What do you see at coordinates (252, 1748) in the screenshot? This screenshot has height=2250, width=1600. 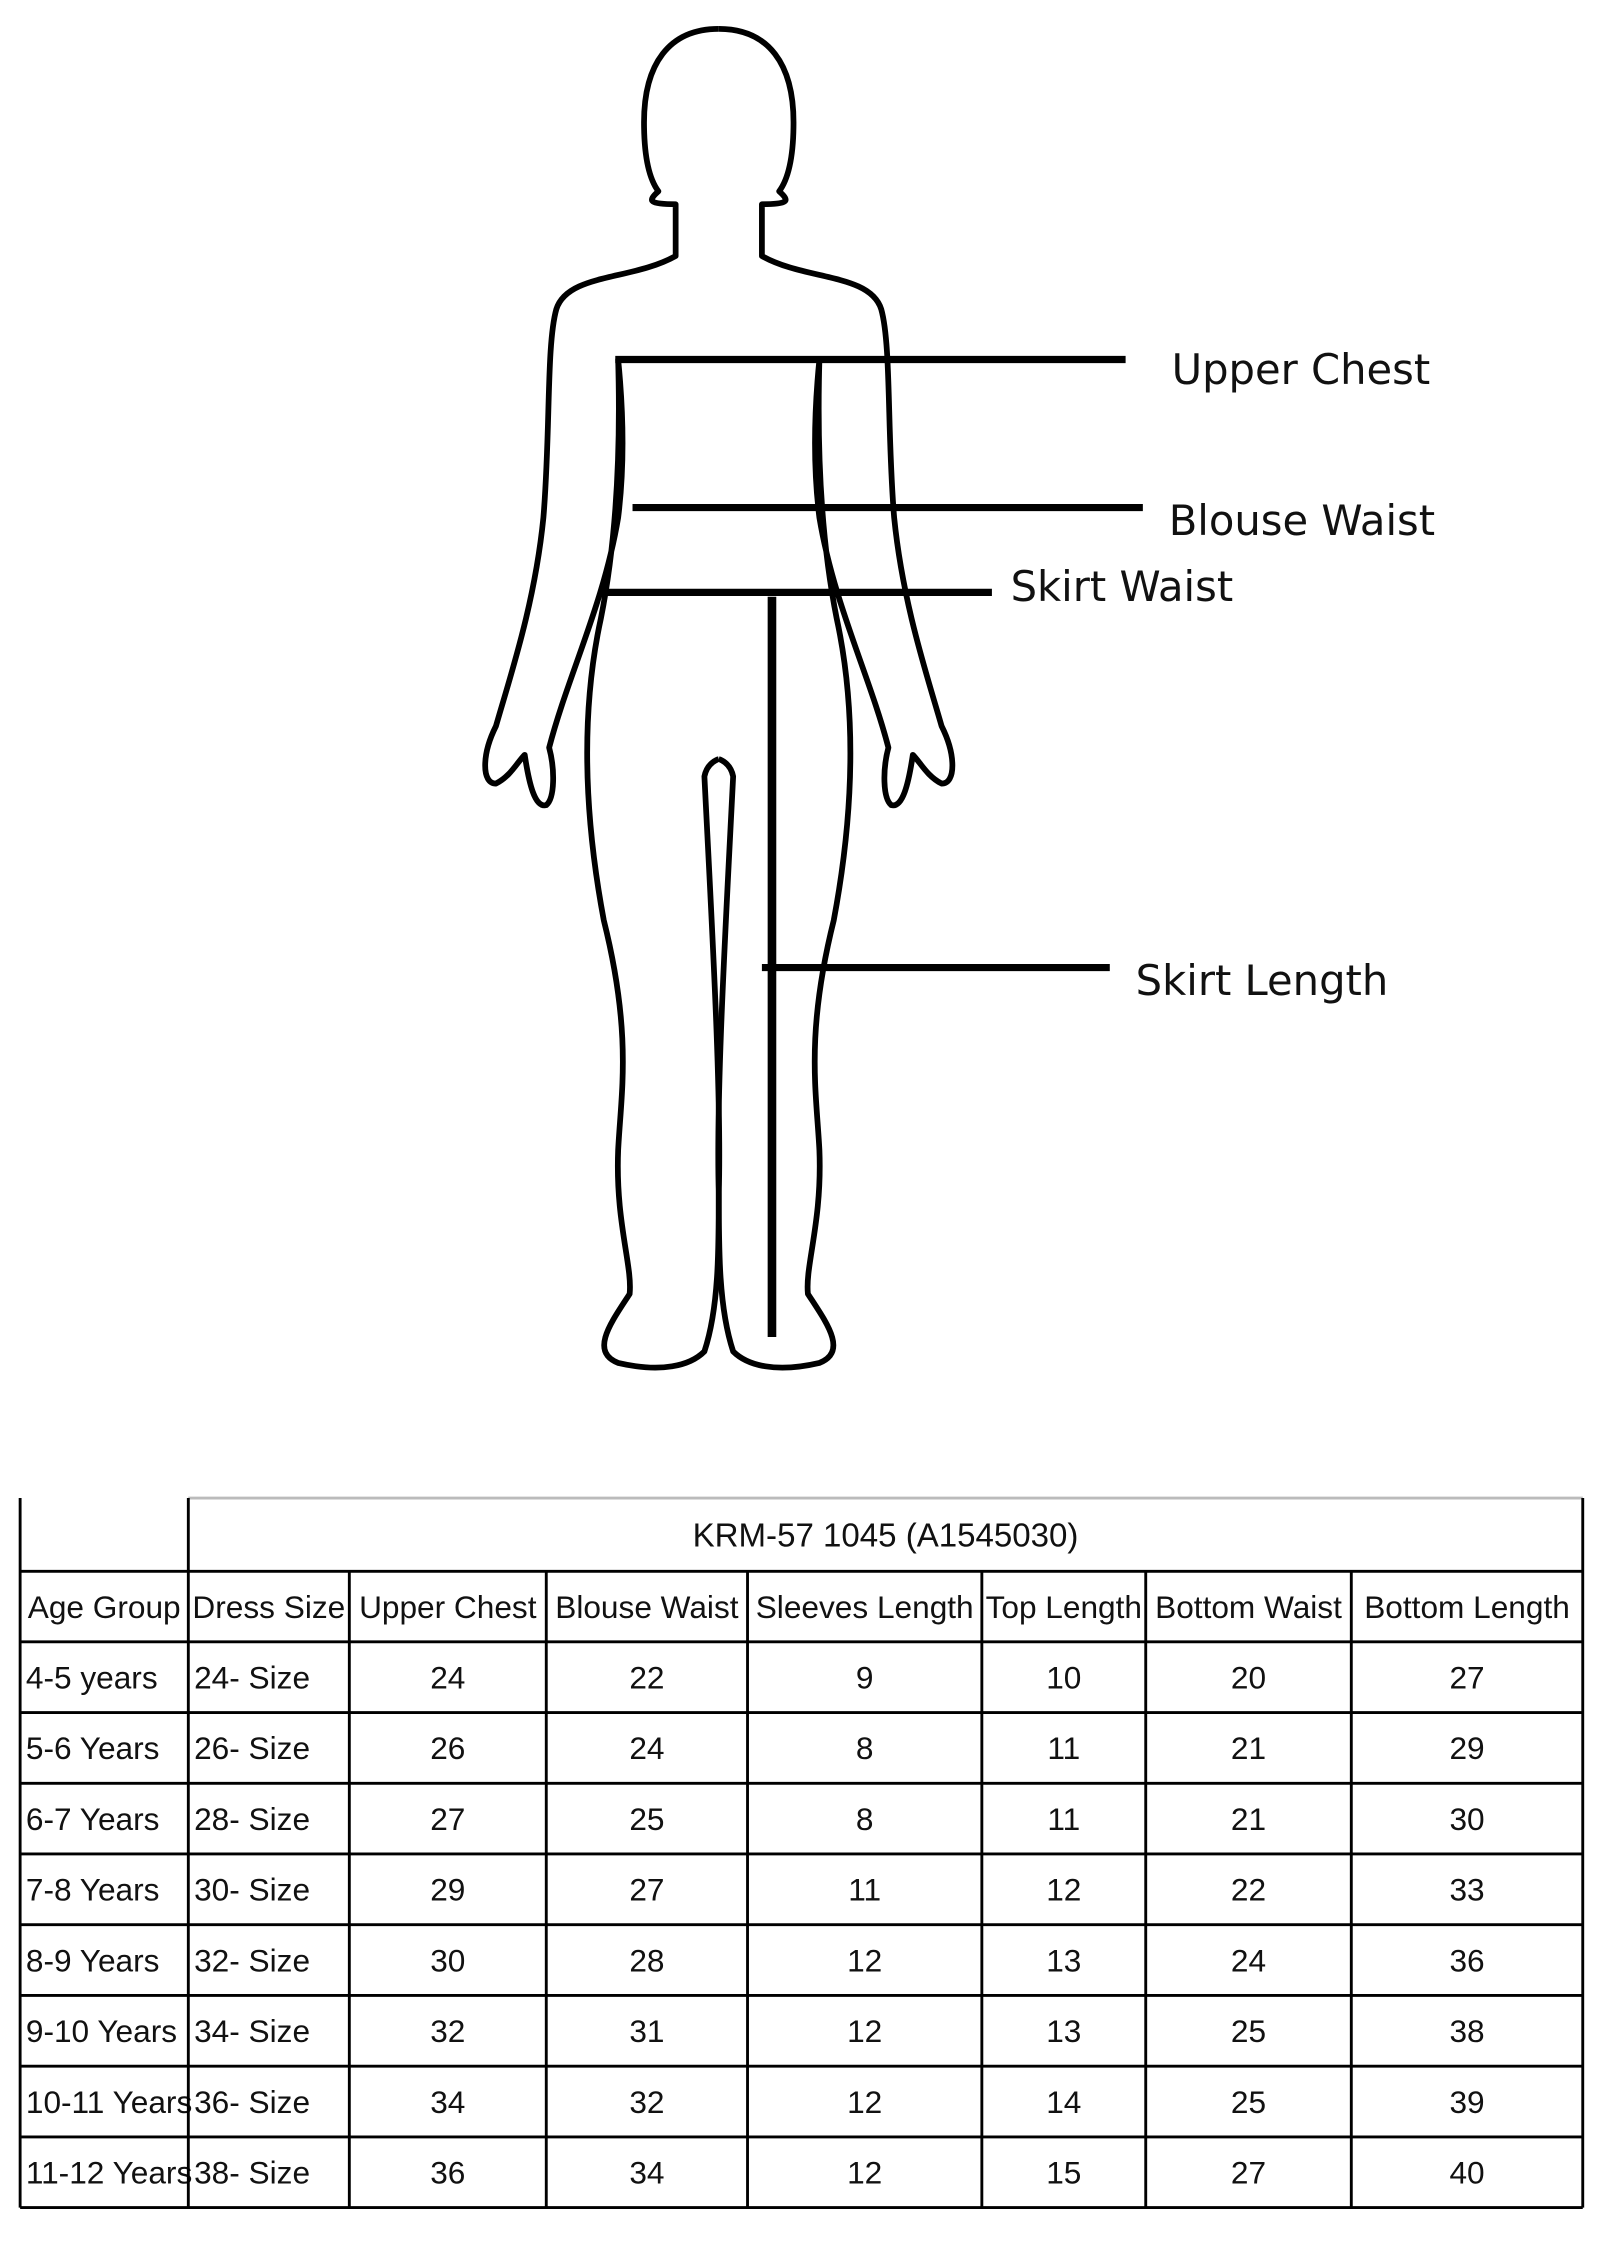 I see `table-cell: 26- Size` at bounding box center [252, 1748].